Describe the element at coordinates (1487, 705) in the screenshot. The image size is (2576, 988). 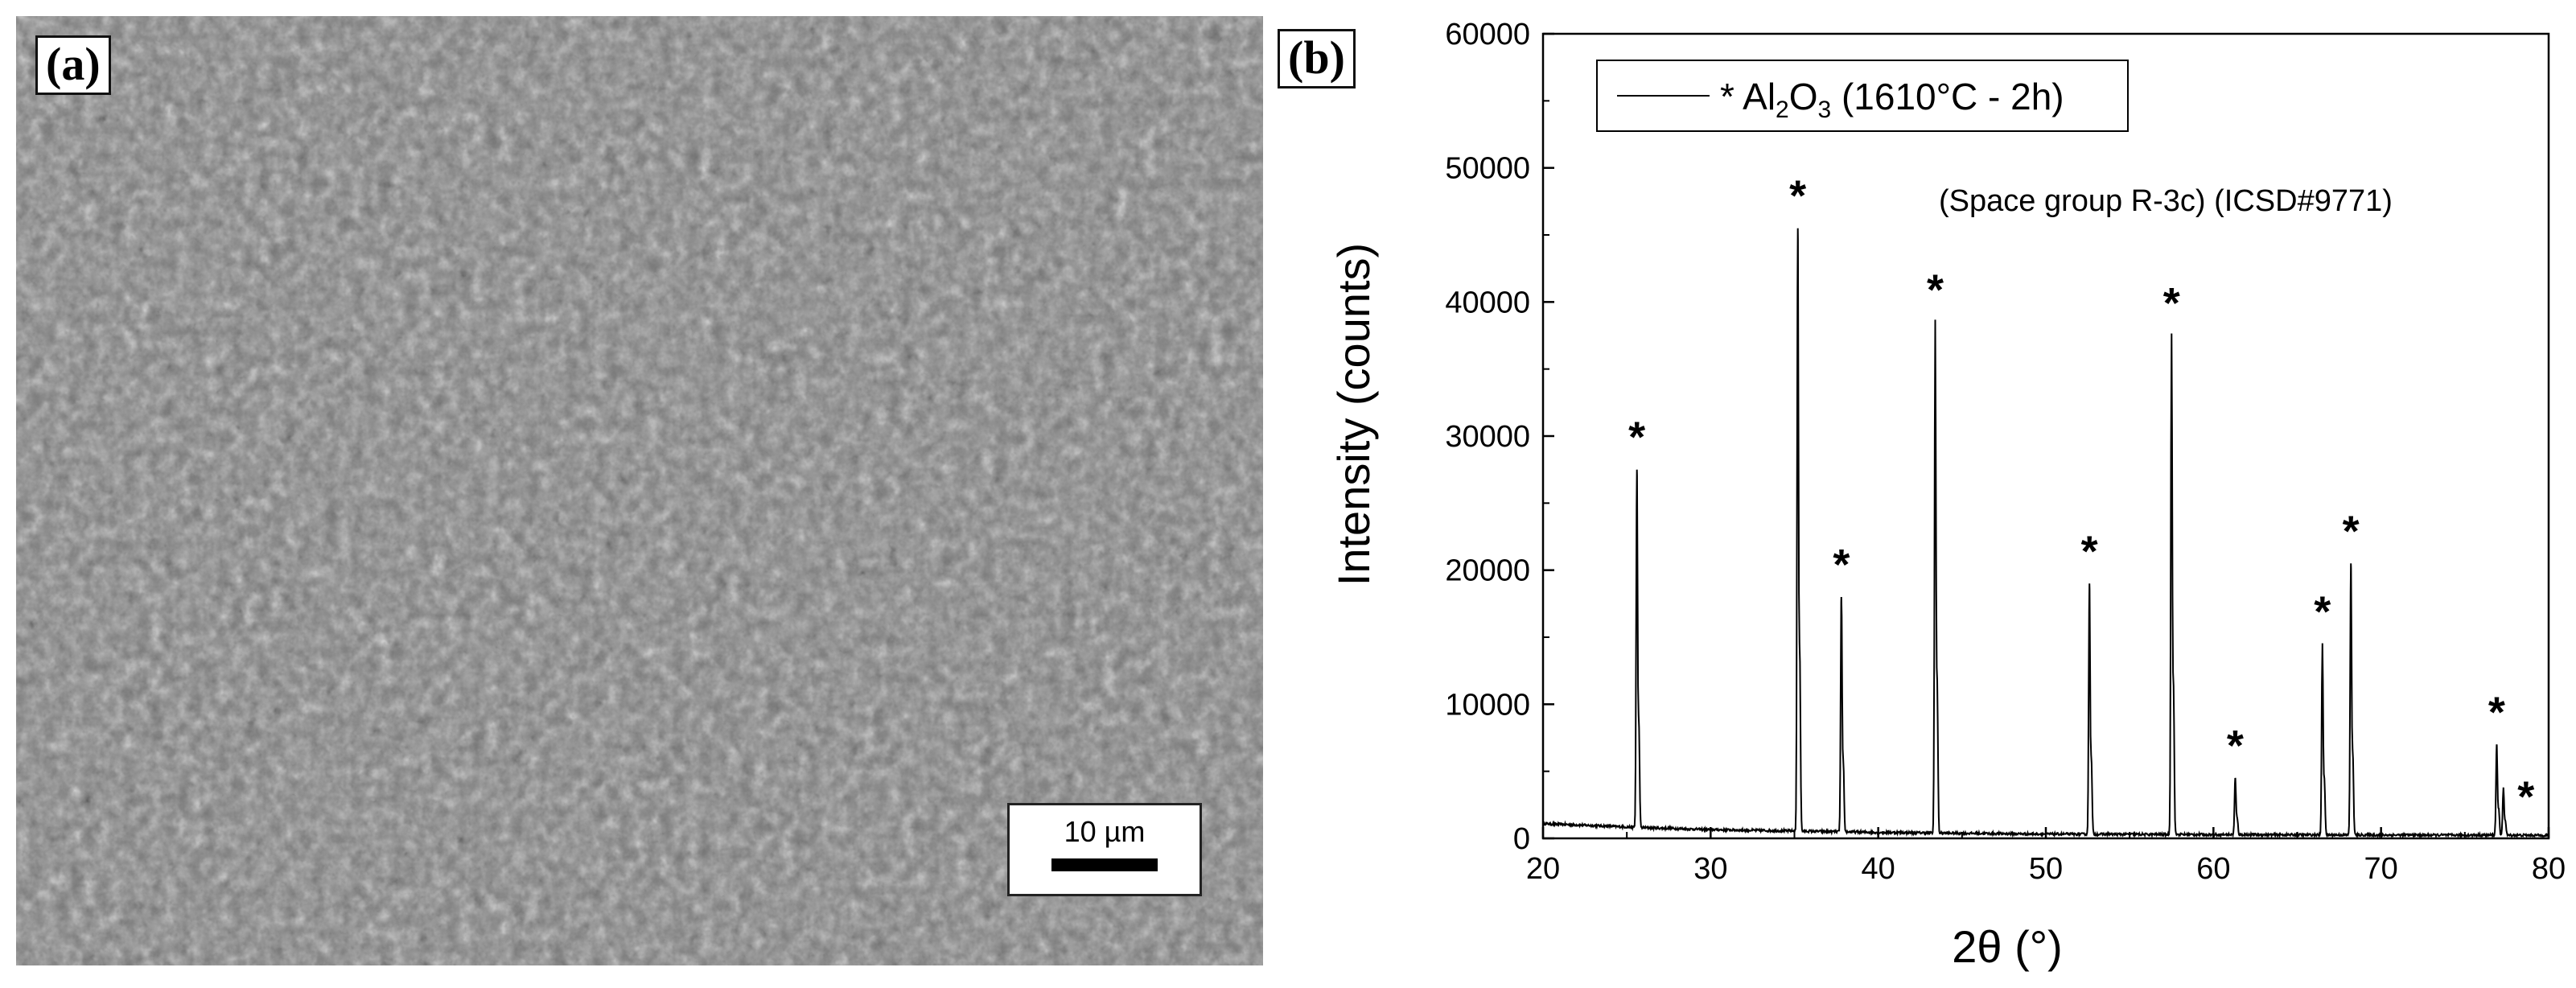
I see `y-tick-label: 10000` at that location.